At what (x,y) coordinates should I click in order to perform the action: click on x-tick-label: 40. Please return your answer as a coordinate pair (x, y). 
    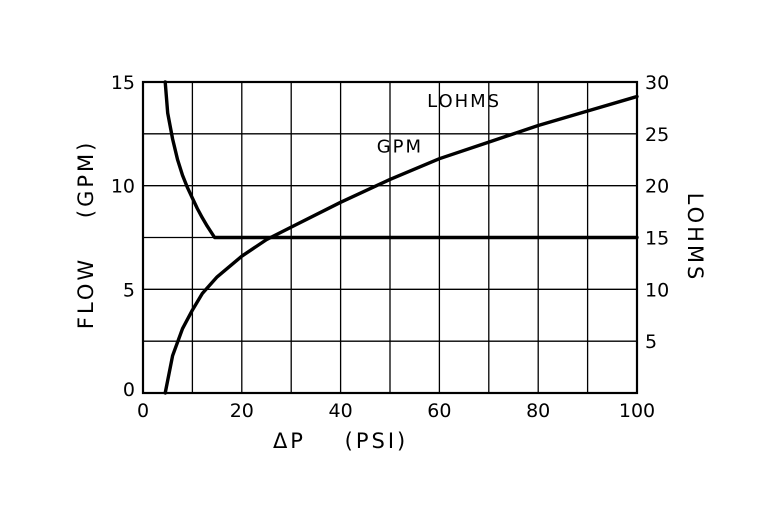
    Looking at the image, I should click on (341, 411).